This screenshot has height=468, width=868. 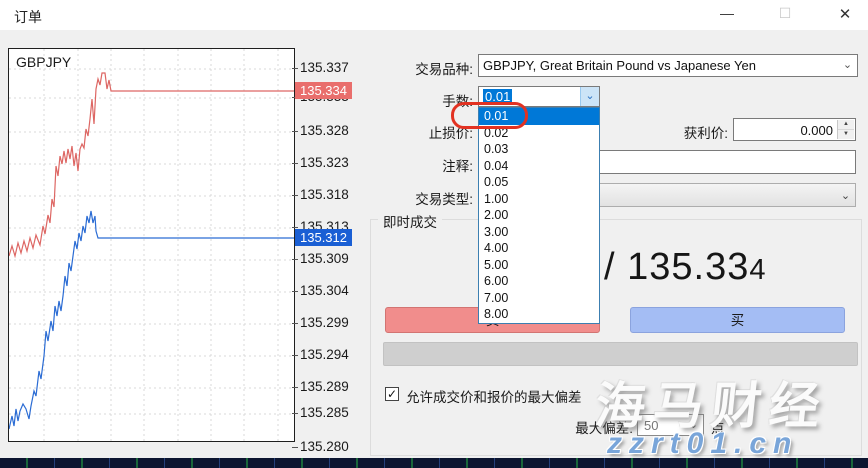 What do you see at coordinates (28, 17) in the screenshot?
I see `window-title: 订单` at bounding box center [28, 17].